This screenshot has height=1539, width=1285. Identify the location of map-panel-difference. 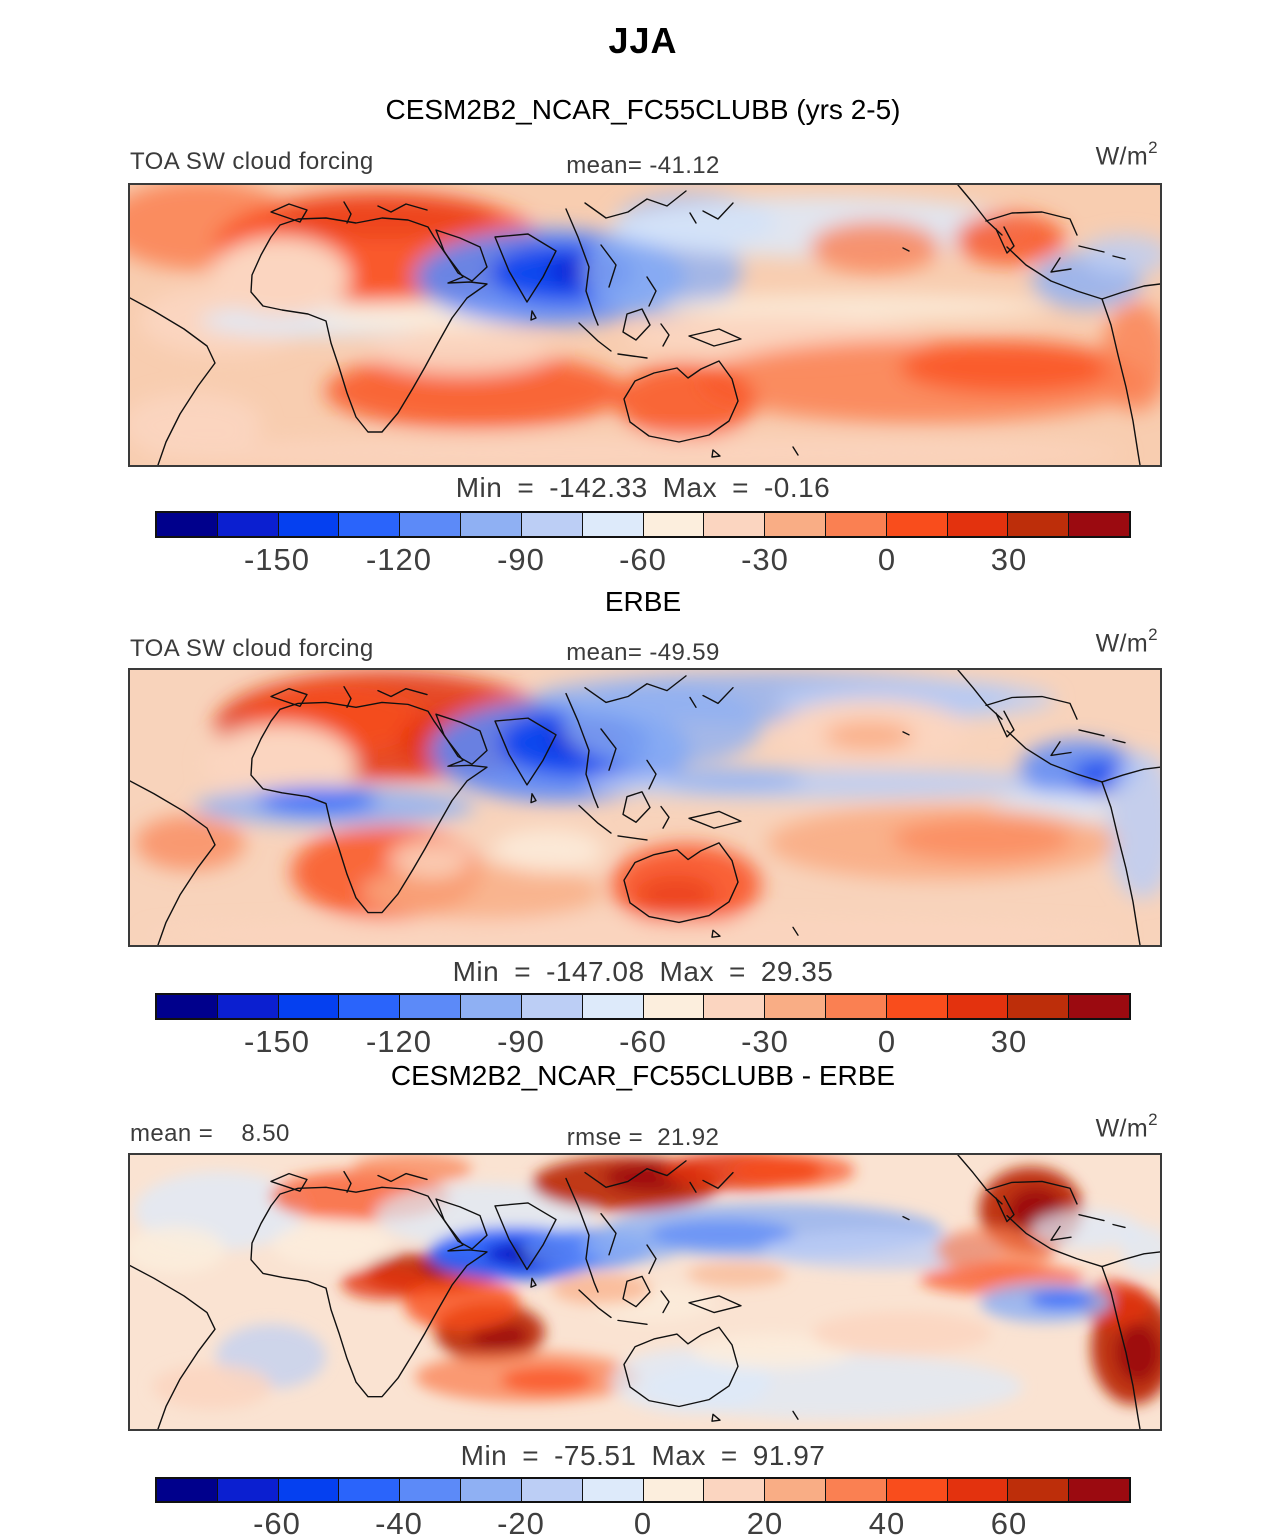
(645, 1292).